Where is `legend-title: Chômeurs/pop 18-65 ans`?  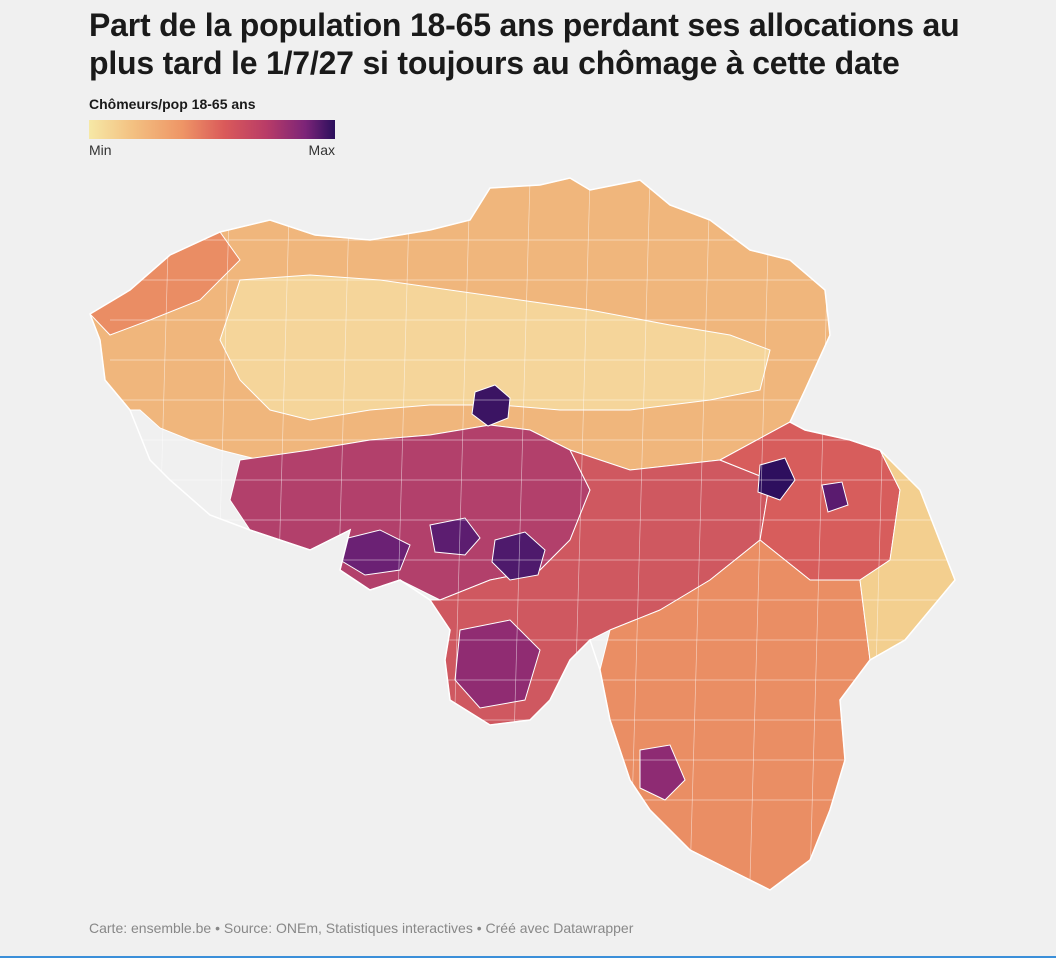 legend-title: Chômeurs/pop 18-65 ans is located at coordinates (172, 104).